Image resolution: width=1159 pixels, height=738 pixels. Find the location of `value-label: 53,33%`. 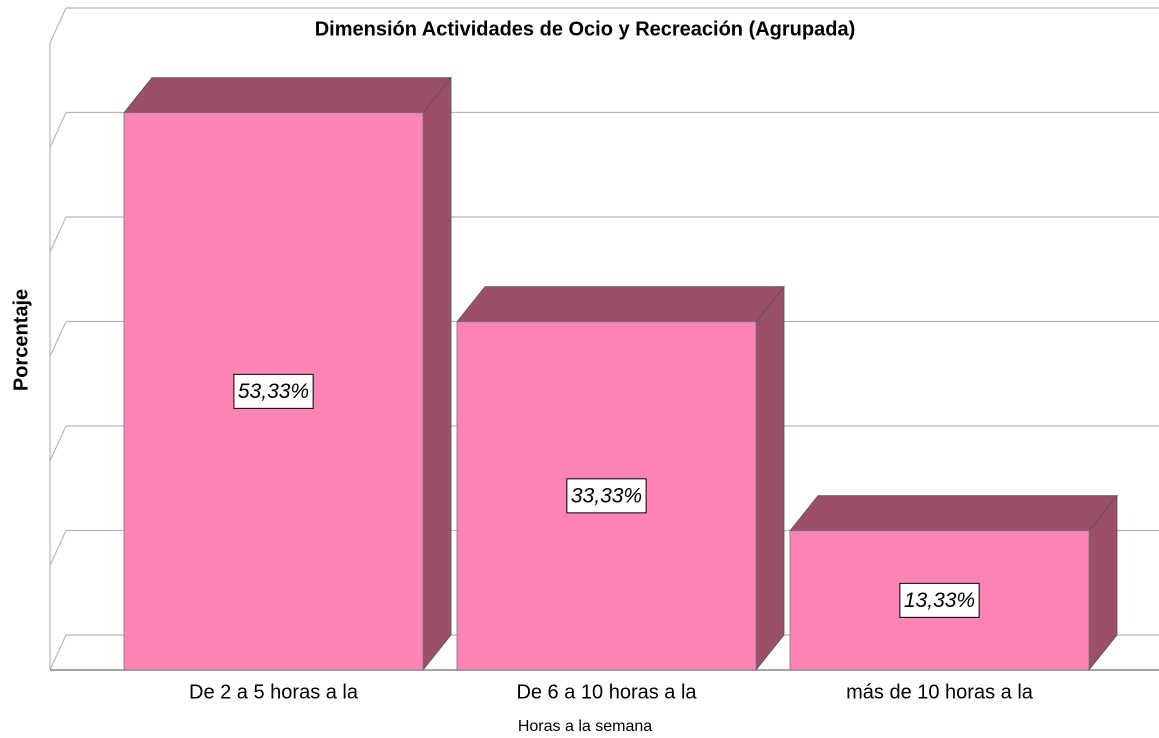

value-label: 53,33% is located at coordinates (273, 391).